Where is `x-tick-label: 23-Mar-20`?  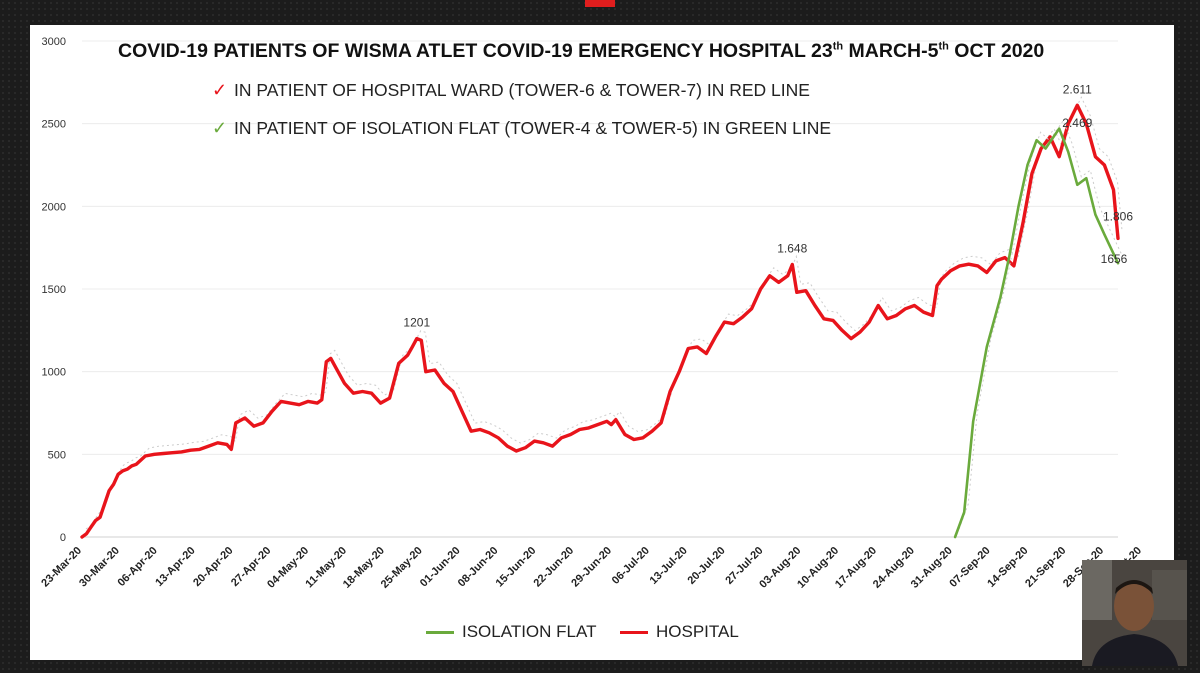 x-tick-label: 23-Mar-20 is located at coordinates (61, 567).